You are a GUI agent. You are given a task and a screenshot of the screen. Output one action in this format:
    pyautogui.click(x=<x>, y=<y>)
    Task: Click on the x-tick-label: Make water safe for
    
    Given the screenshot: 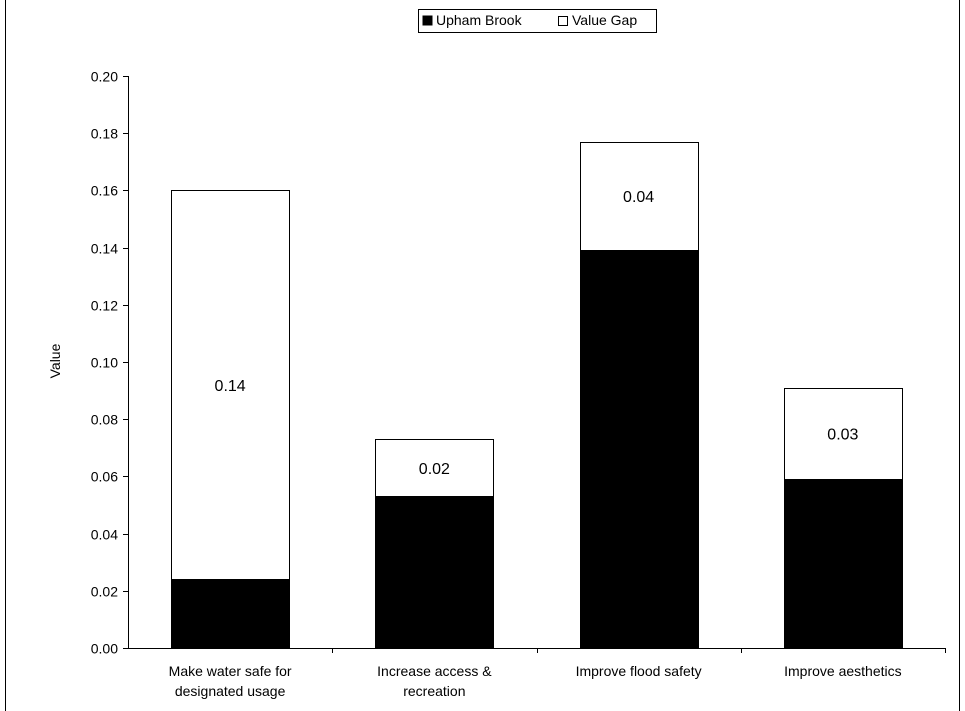 What is the action you would take?
    pyautogui.click(x=230, y=671)
    